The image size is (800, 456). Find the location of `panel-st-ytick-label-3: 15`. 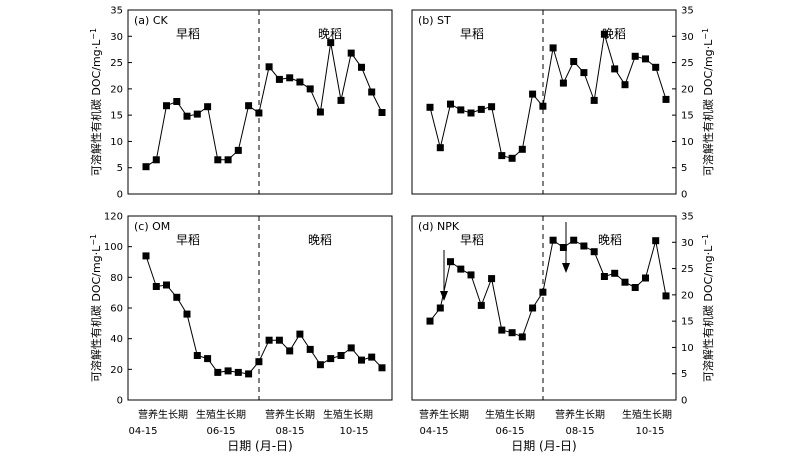

panel-st-ytick-label-3: 15 is located at coordinates (687, 116).